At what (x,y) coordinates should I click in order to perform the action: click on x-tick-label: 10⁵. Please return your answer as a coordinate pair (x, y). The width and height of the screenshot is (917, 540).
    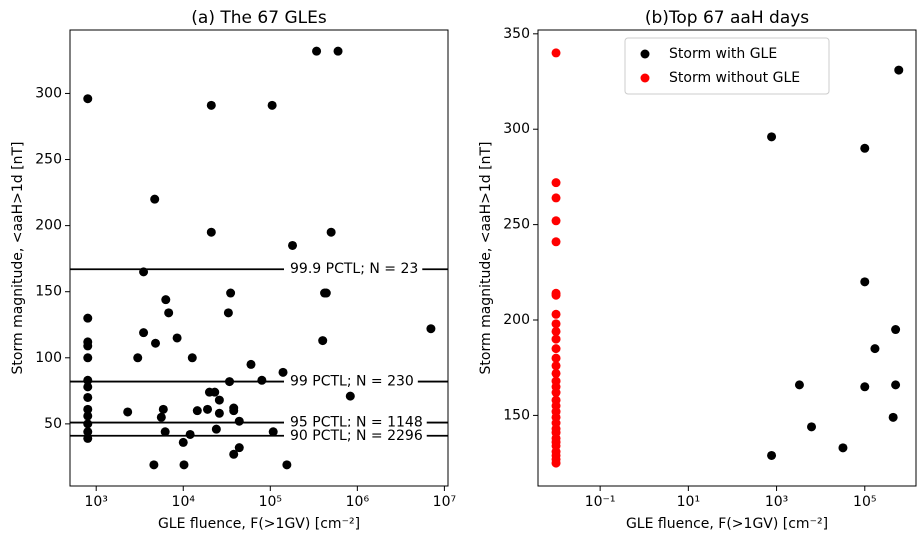
    Looking at the image, I should click on (864, 502).